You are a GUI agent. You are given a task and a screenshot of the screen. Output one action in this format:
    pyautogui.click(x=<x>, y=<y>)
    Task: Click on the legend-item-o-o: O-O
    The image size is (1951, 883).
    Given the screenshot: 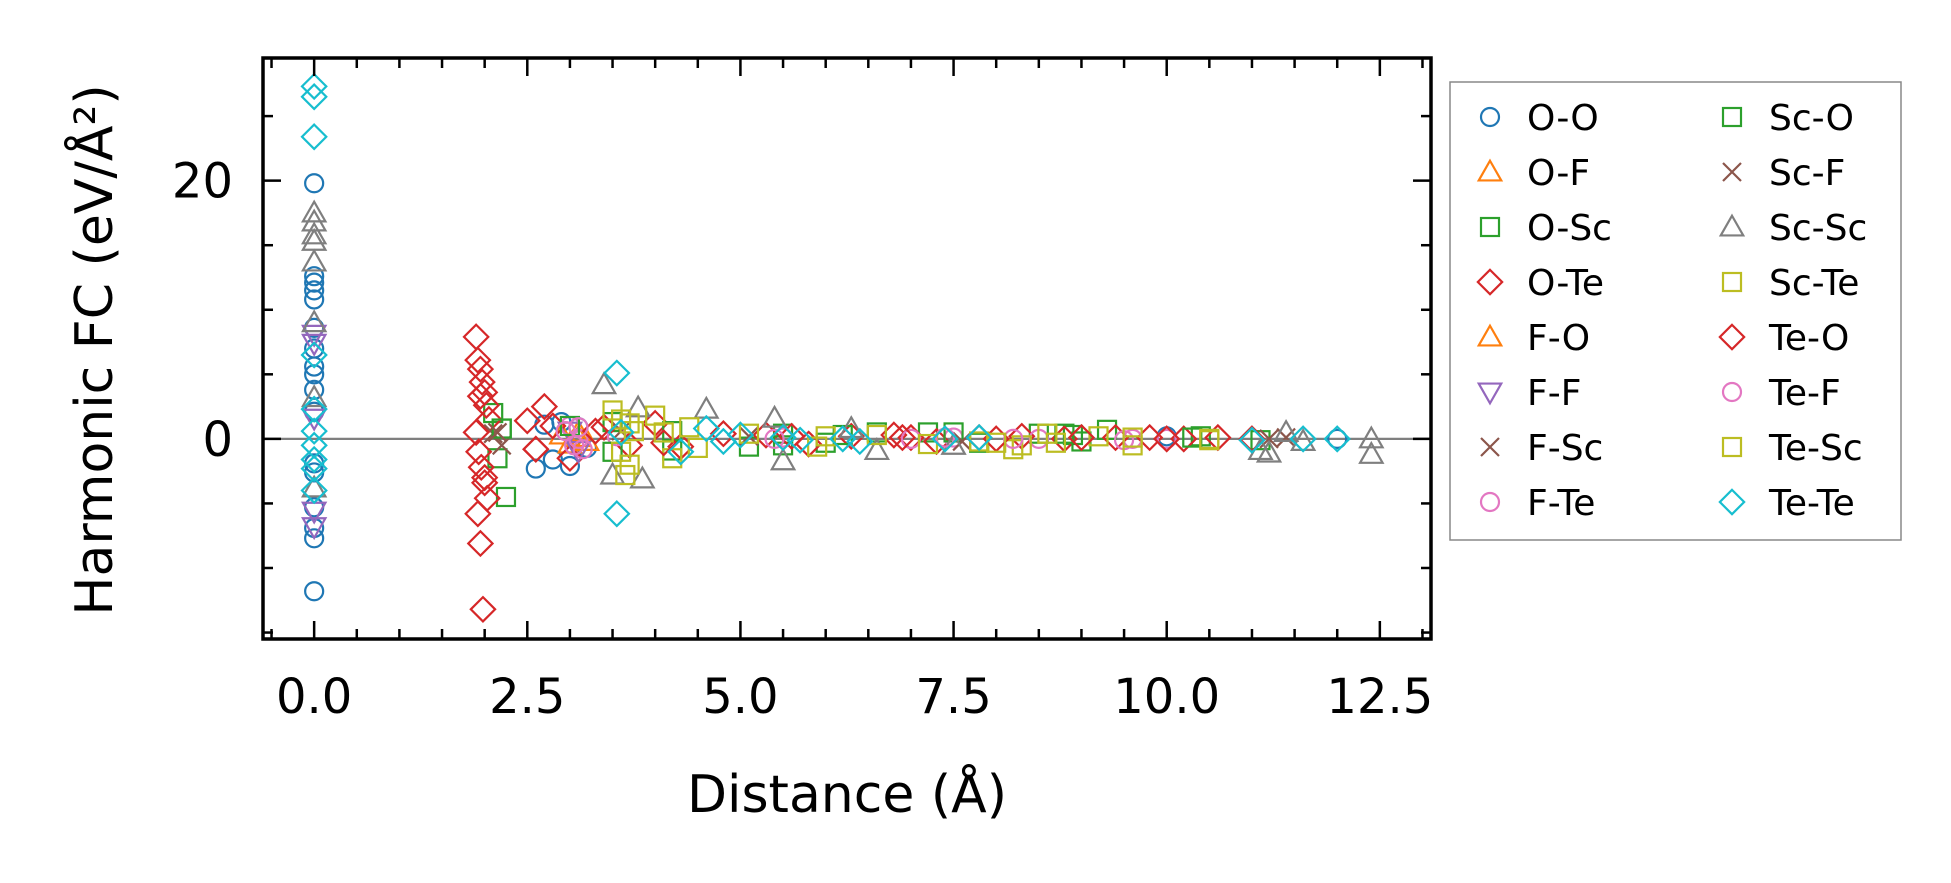 What is the action you would take?
    pyautogui.click(x=1539, y=118)
    